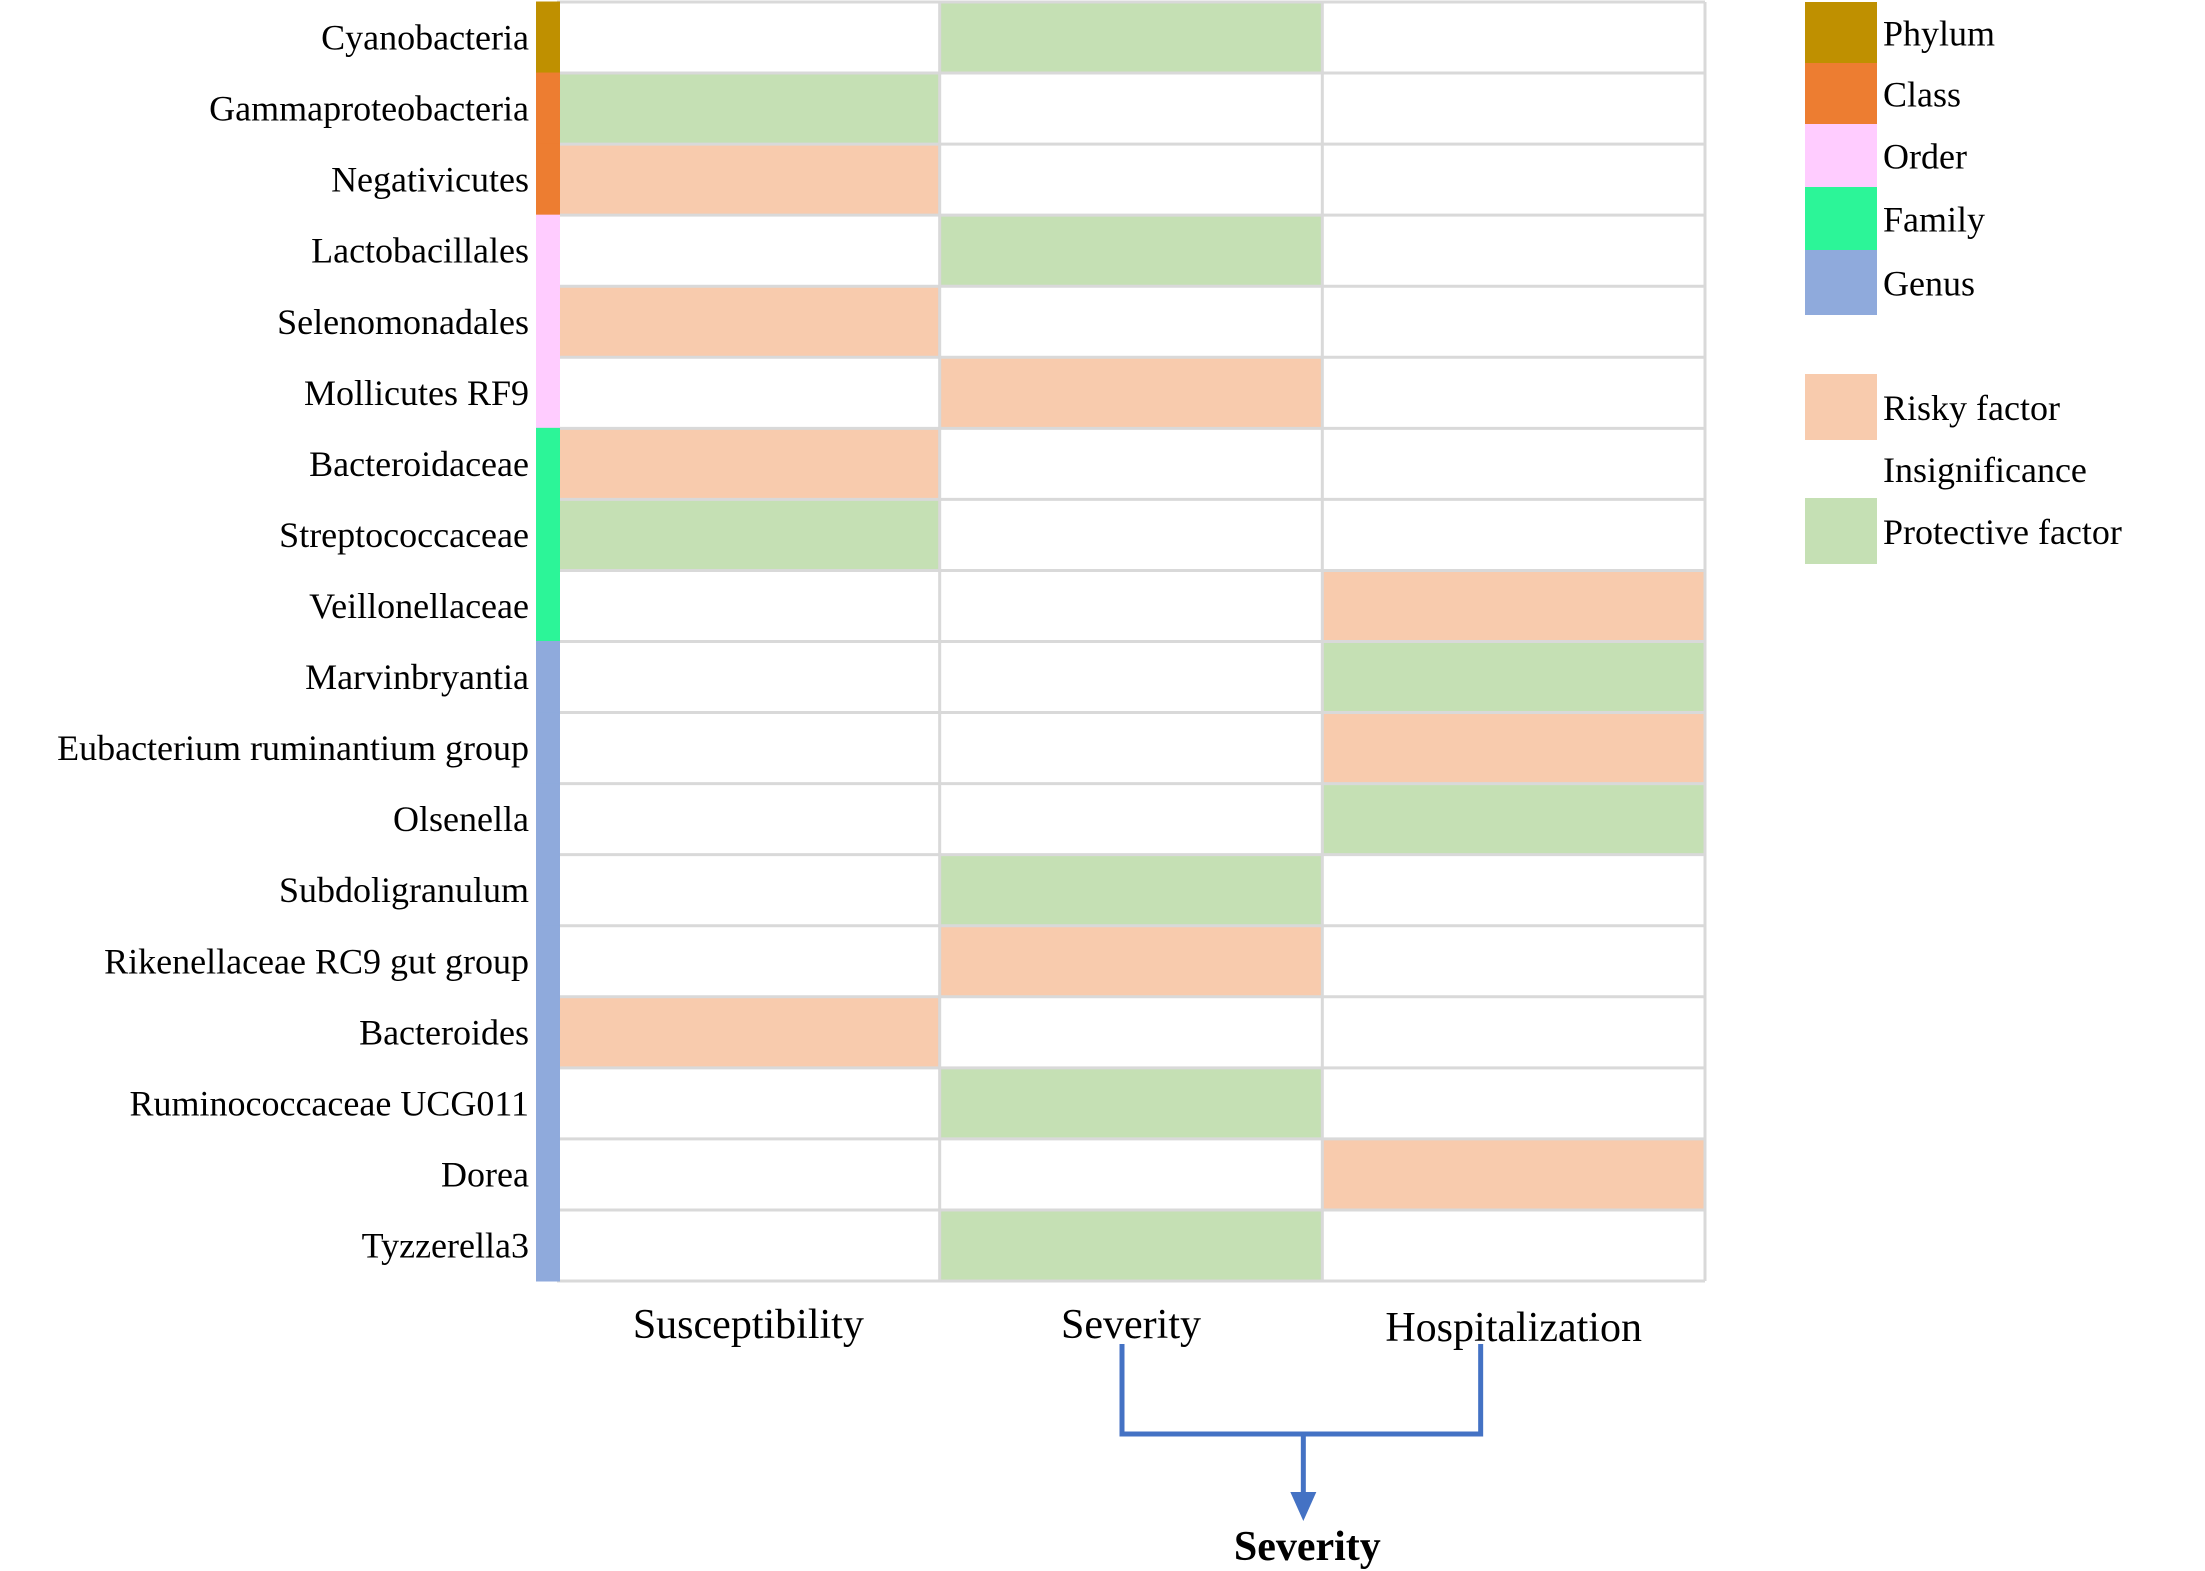  I want to click on cell-streptococcaceae-severity, so click(1131, 535).